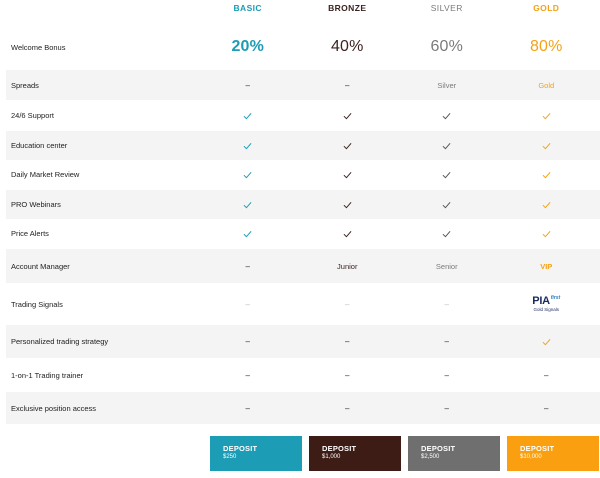 The image size is (600, 478). I want to click on deposit-amount: $2,500, so click(430, 457).